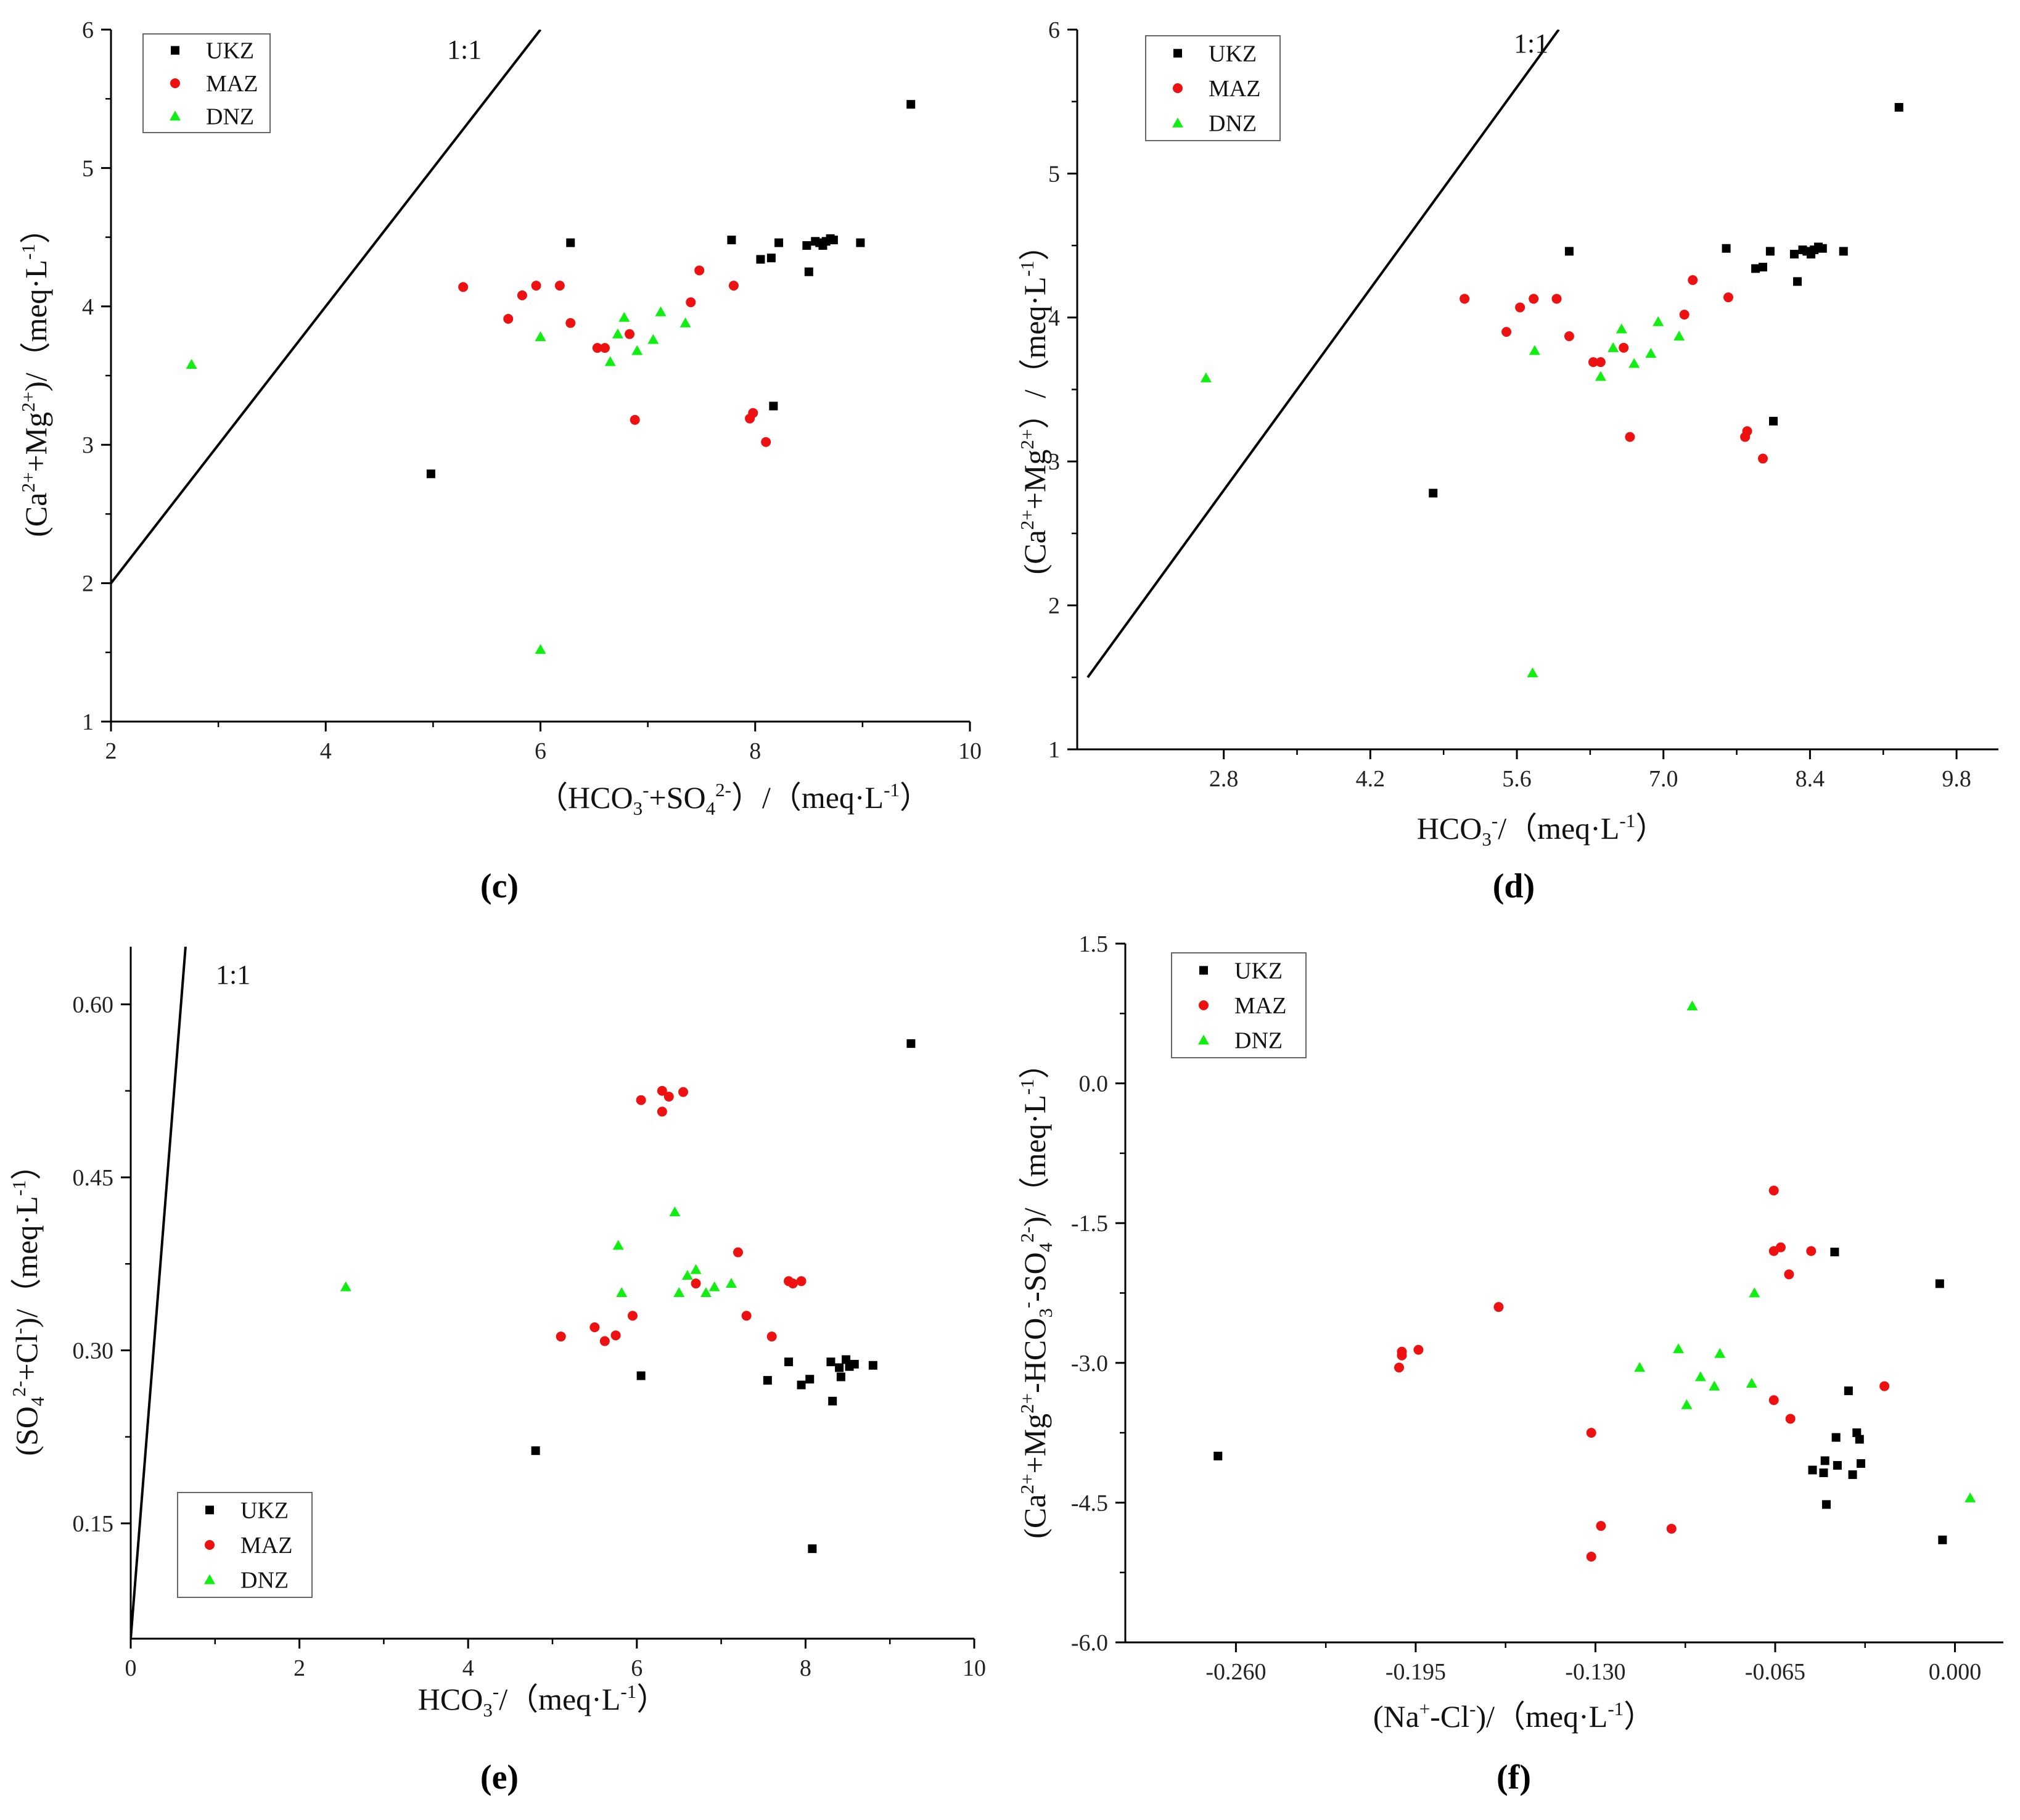  Describe the element at coordinates (1258, 971) in the screenshot. I see `legend-entry: UKZ` at that location.